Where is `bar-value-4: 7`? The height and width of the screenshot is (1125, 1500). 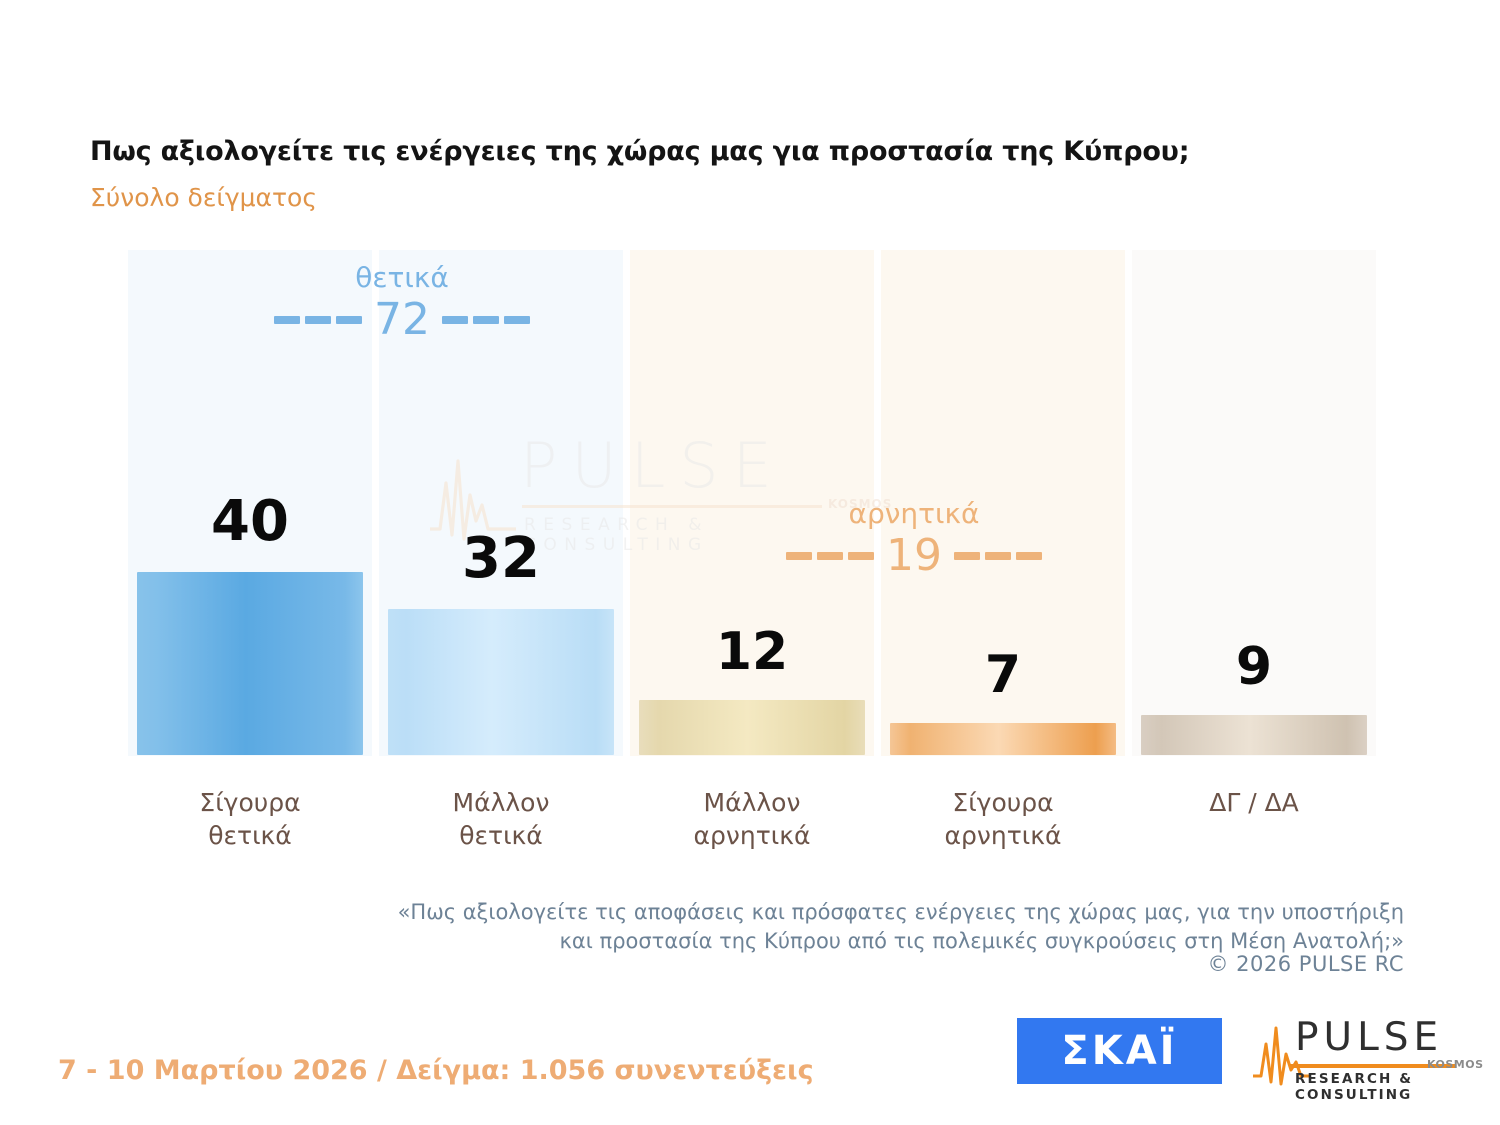
bar-value-4: 7 is located at coordinates (1003, 675).